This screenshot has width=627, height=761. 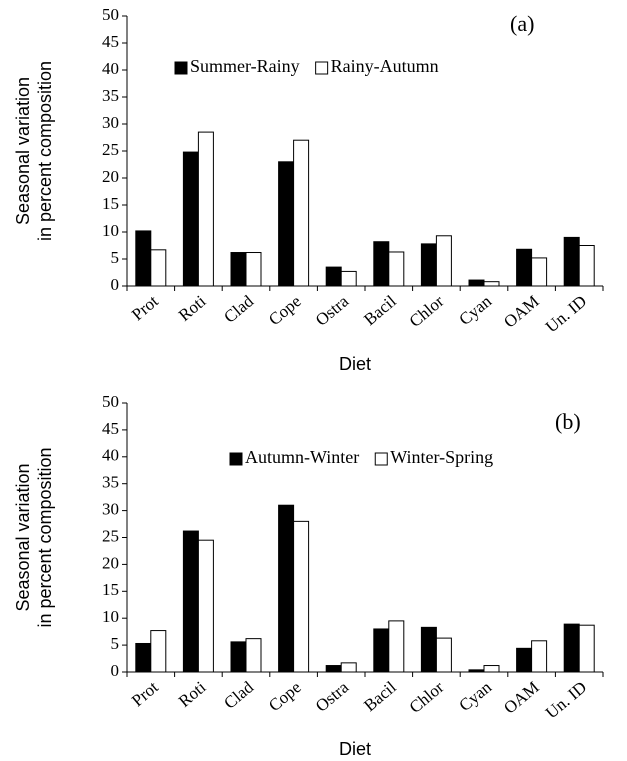 I want to click on legend-label: Rainy-Autumn, so click(x=385, y=66).